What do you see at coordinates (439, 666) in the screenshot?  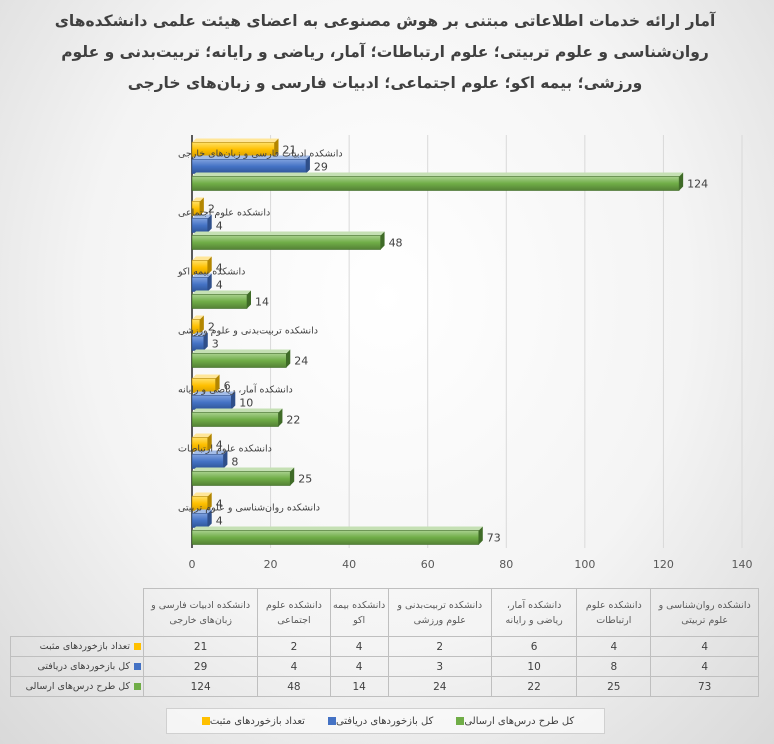 I see `data-table-cell: 3` at bounding box center [439, 666].